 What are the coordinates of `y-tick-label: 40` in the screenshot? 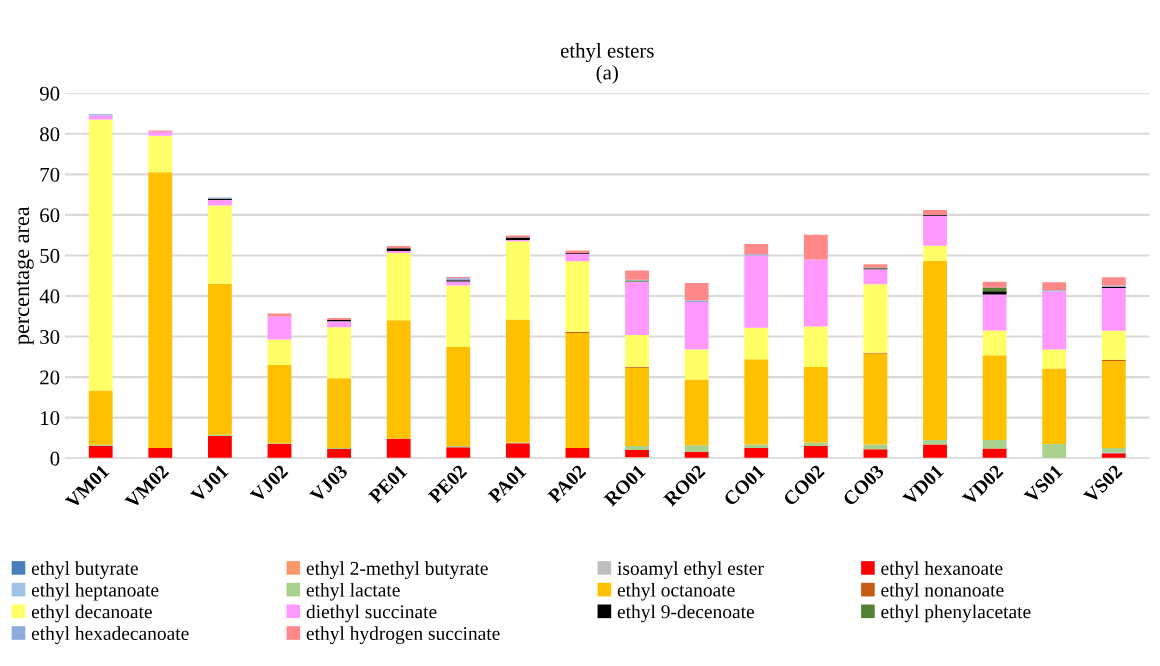 It's located at (49, 296).